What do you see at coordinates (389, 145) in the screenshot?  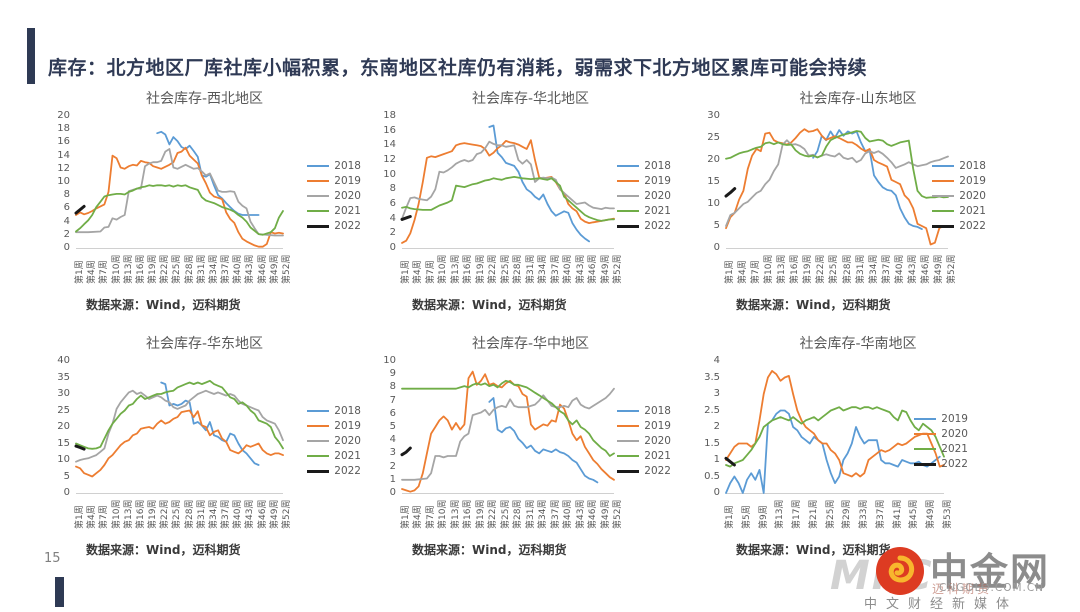 I see `y-tick-label: 14` at bounding box center [389, 145].